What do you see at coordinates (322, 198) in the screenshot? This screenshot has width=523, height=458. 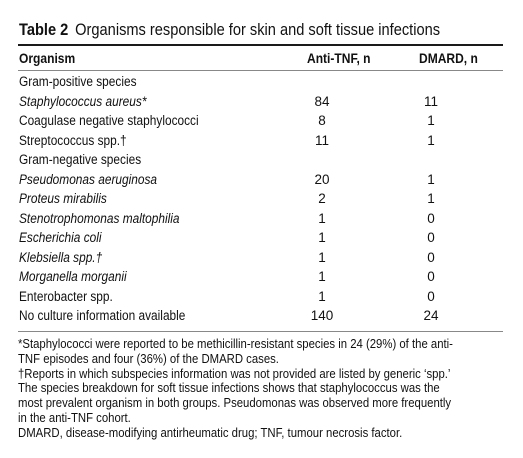 I see `cell-anti-tnf: 2` at bounding box center [322, 198].